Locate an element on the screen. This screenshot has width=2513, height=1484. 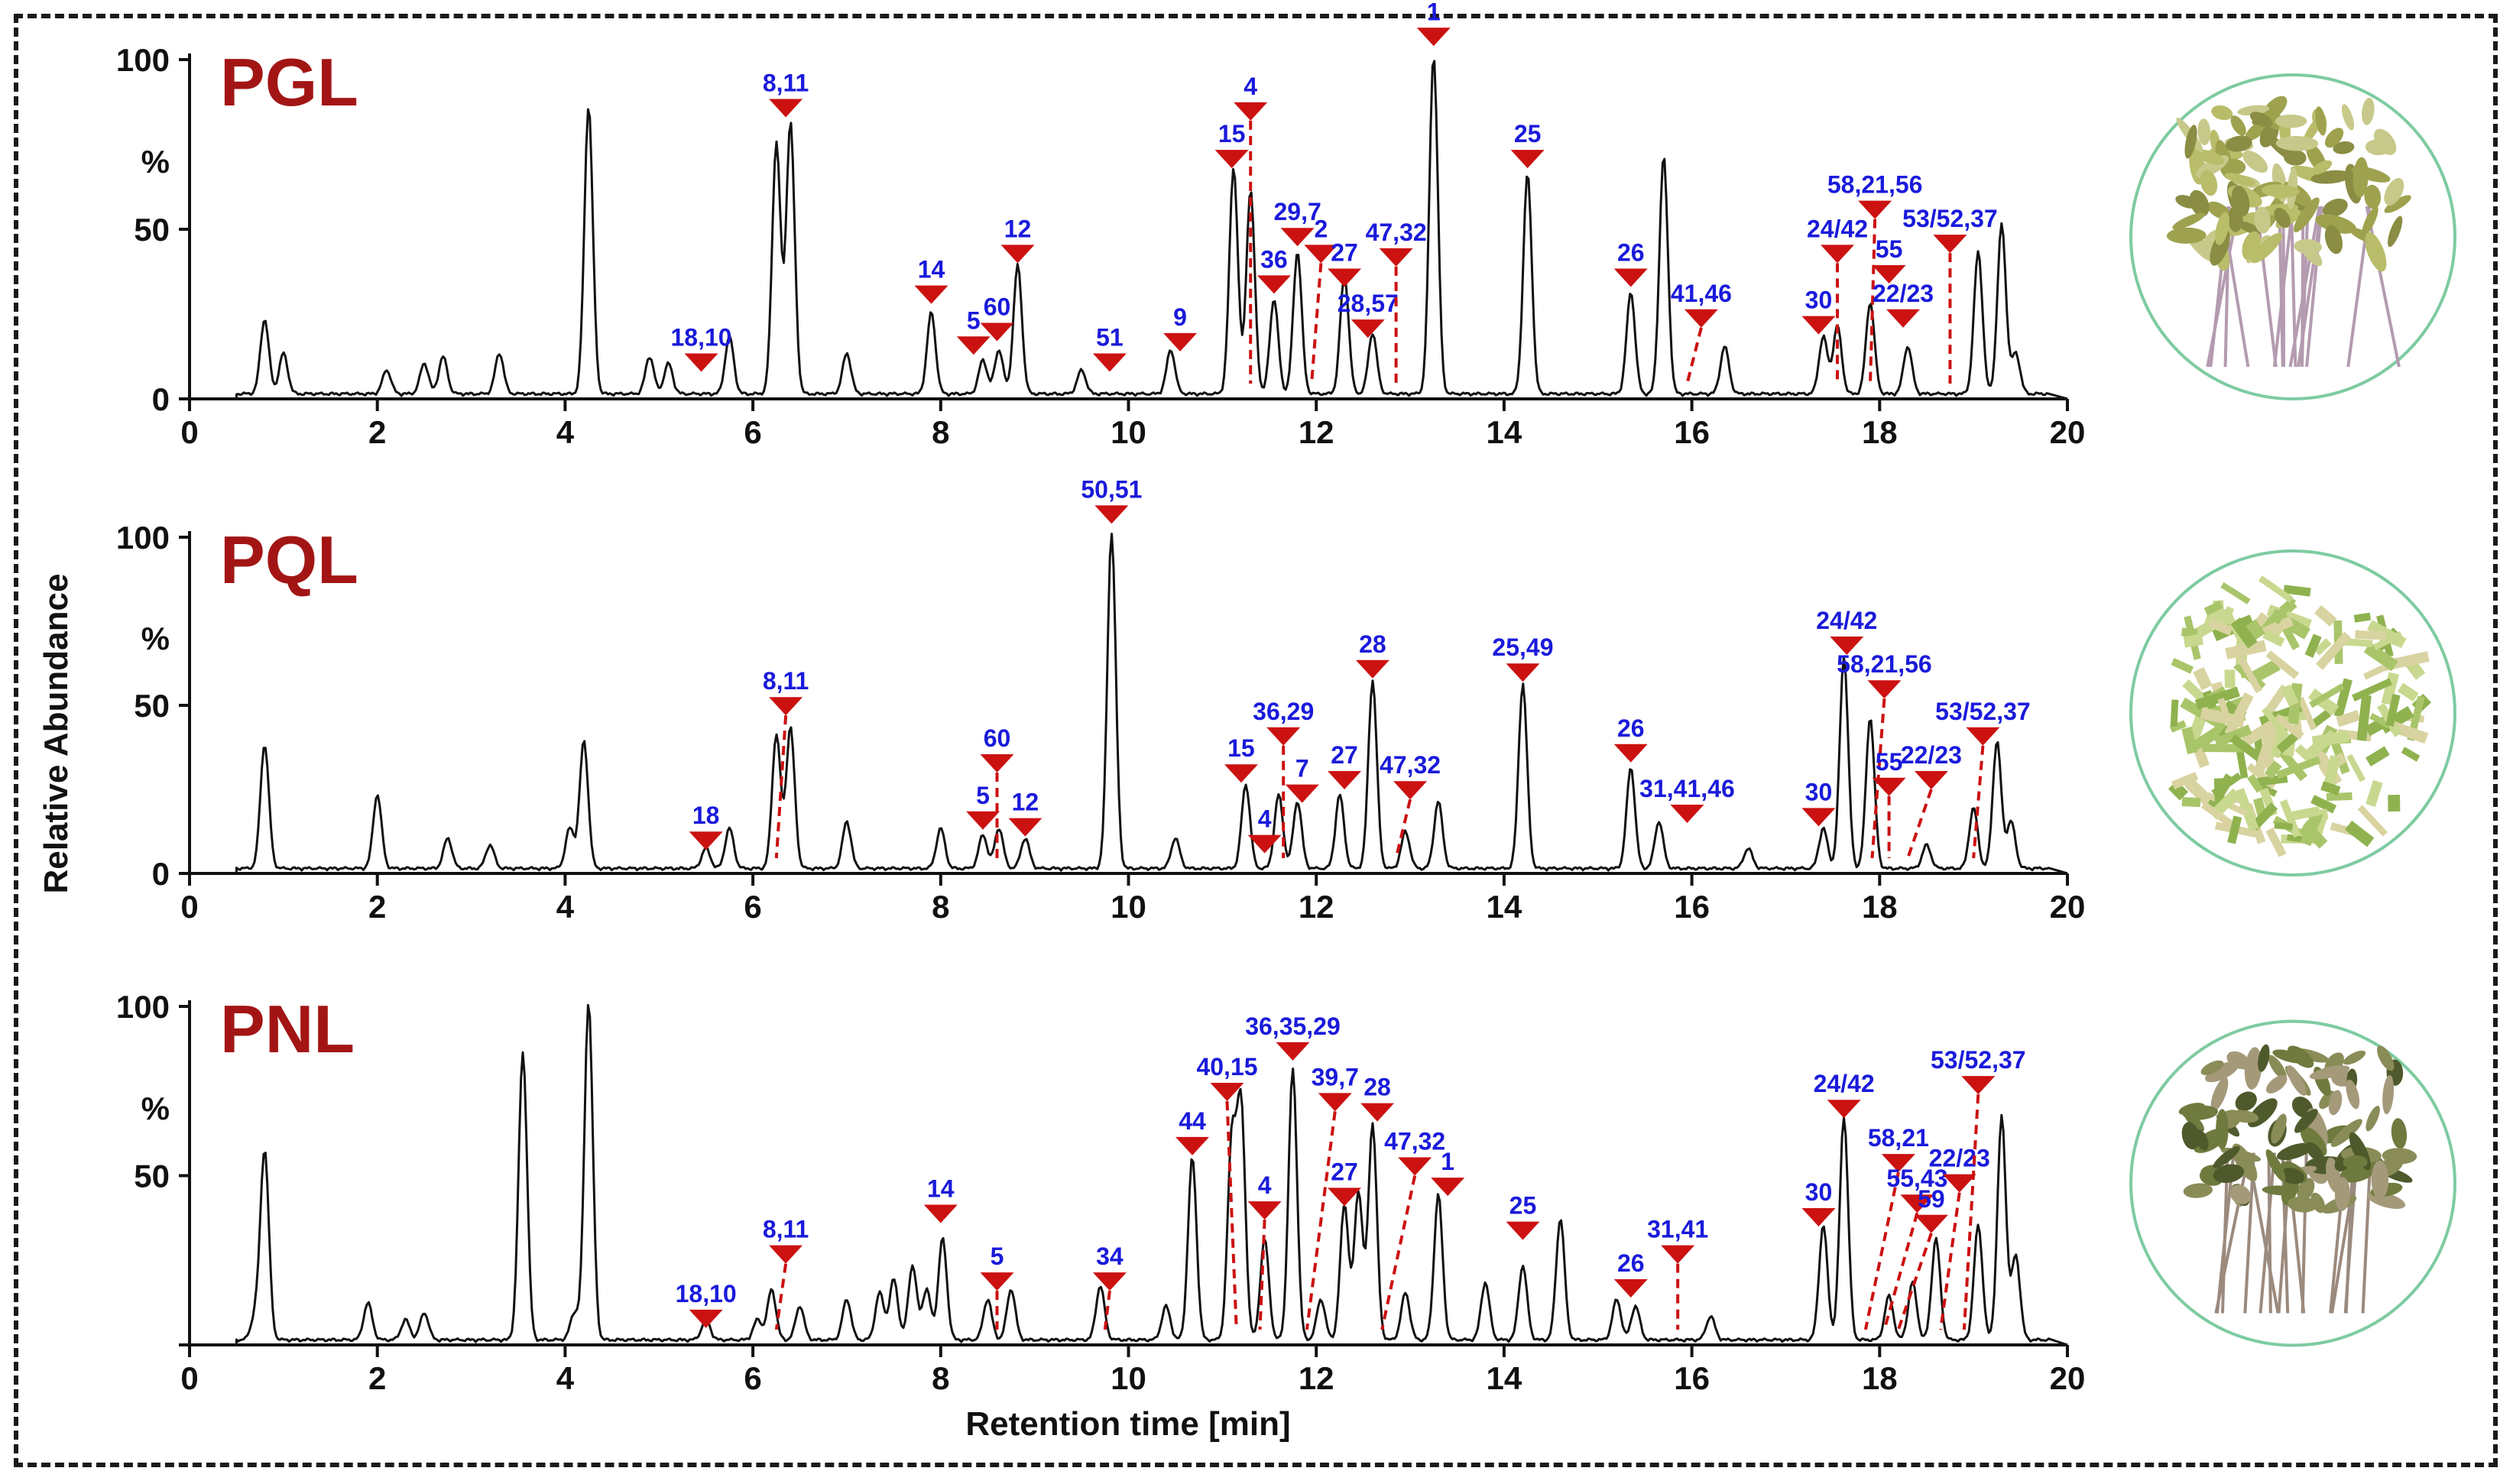
x-tick-label: 0 is located at coordinates (189, 1378).